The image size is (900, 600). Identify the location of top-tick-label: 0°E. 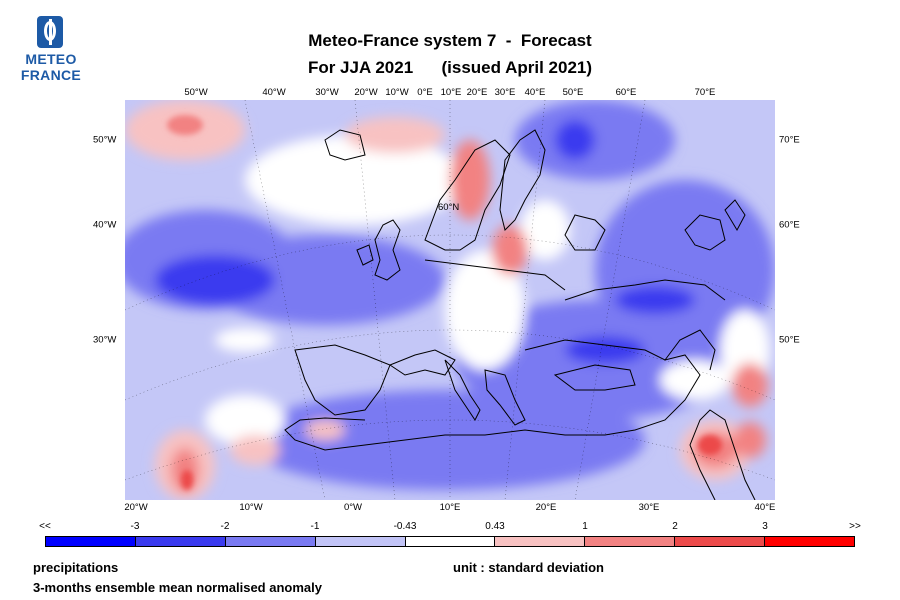
(425, 92).